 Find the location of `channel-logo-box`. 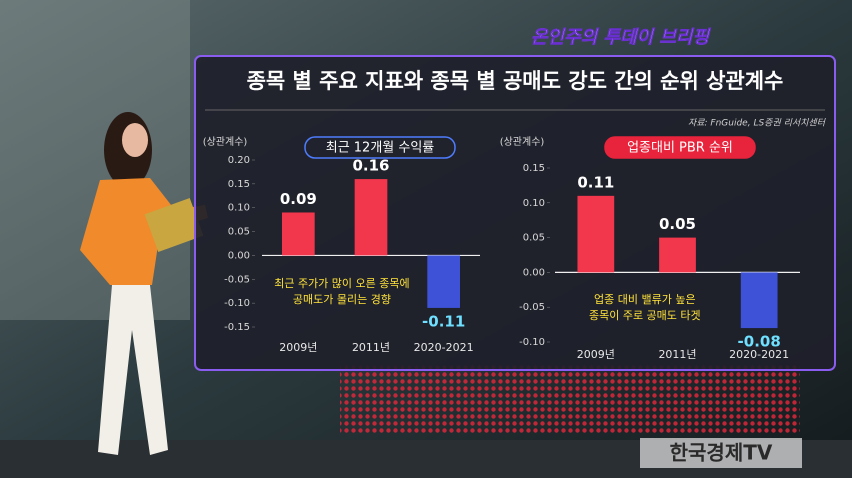

channel-logo-box is located at coordinates (721, 453).